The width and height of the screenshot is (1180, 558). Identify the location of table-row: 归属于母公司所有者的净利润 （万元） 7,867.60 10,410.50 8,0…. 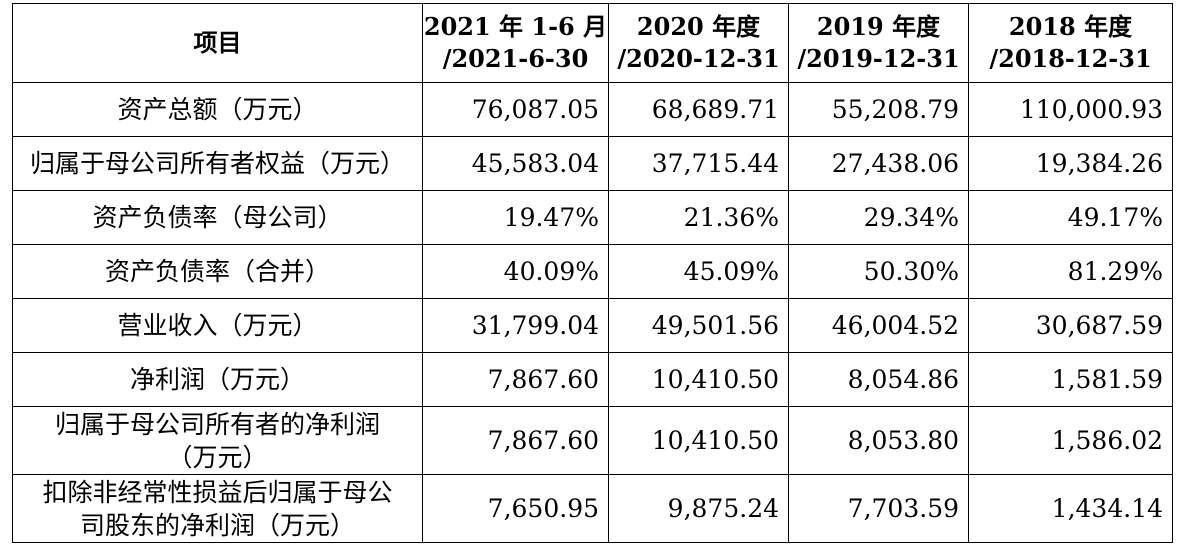
(592, 440).